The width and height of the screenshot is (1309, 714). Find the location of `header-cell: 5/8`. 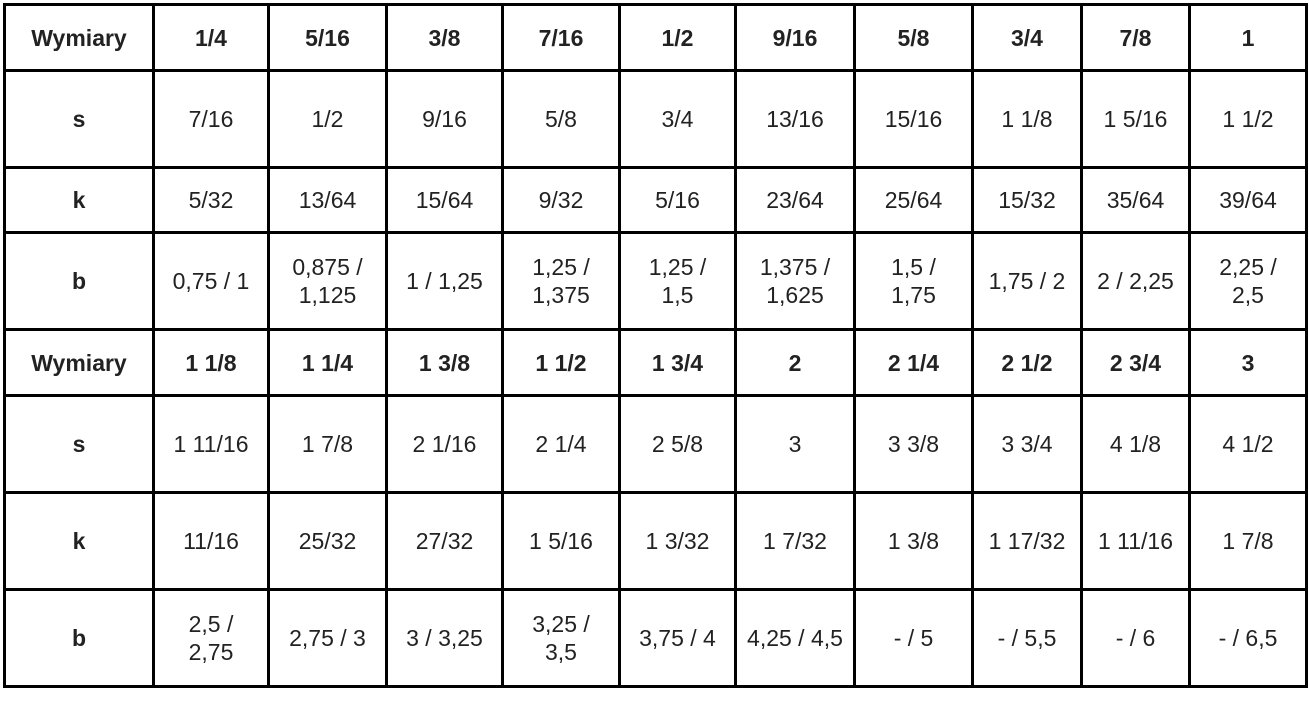

header-cell: 5/8 is located at coordinates (913, 37).